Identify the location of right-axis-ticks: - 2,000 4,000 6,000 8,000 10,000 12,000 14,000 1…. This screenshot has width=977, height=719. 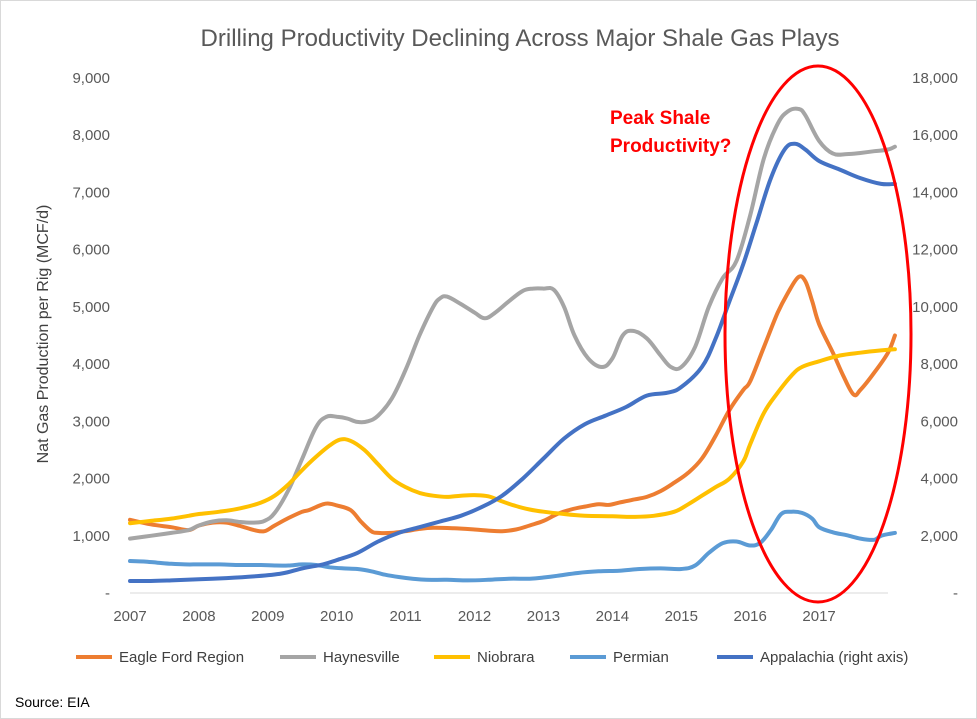
(935, 336).